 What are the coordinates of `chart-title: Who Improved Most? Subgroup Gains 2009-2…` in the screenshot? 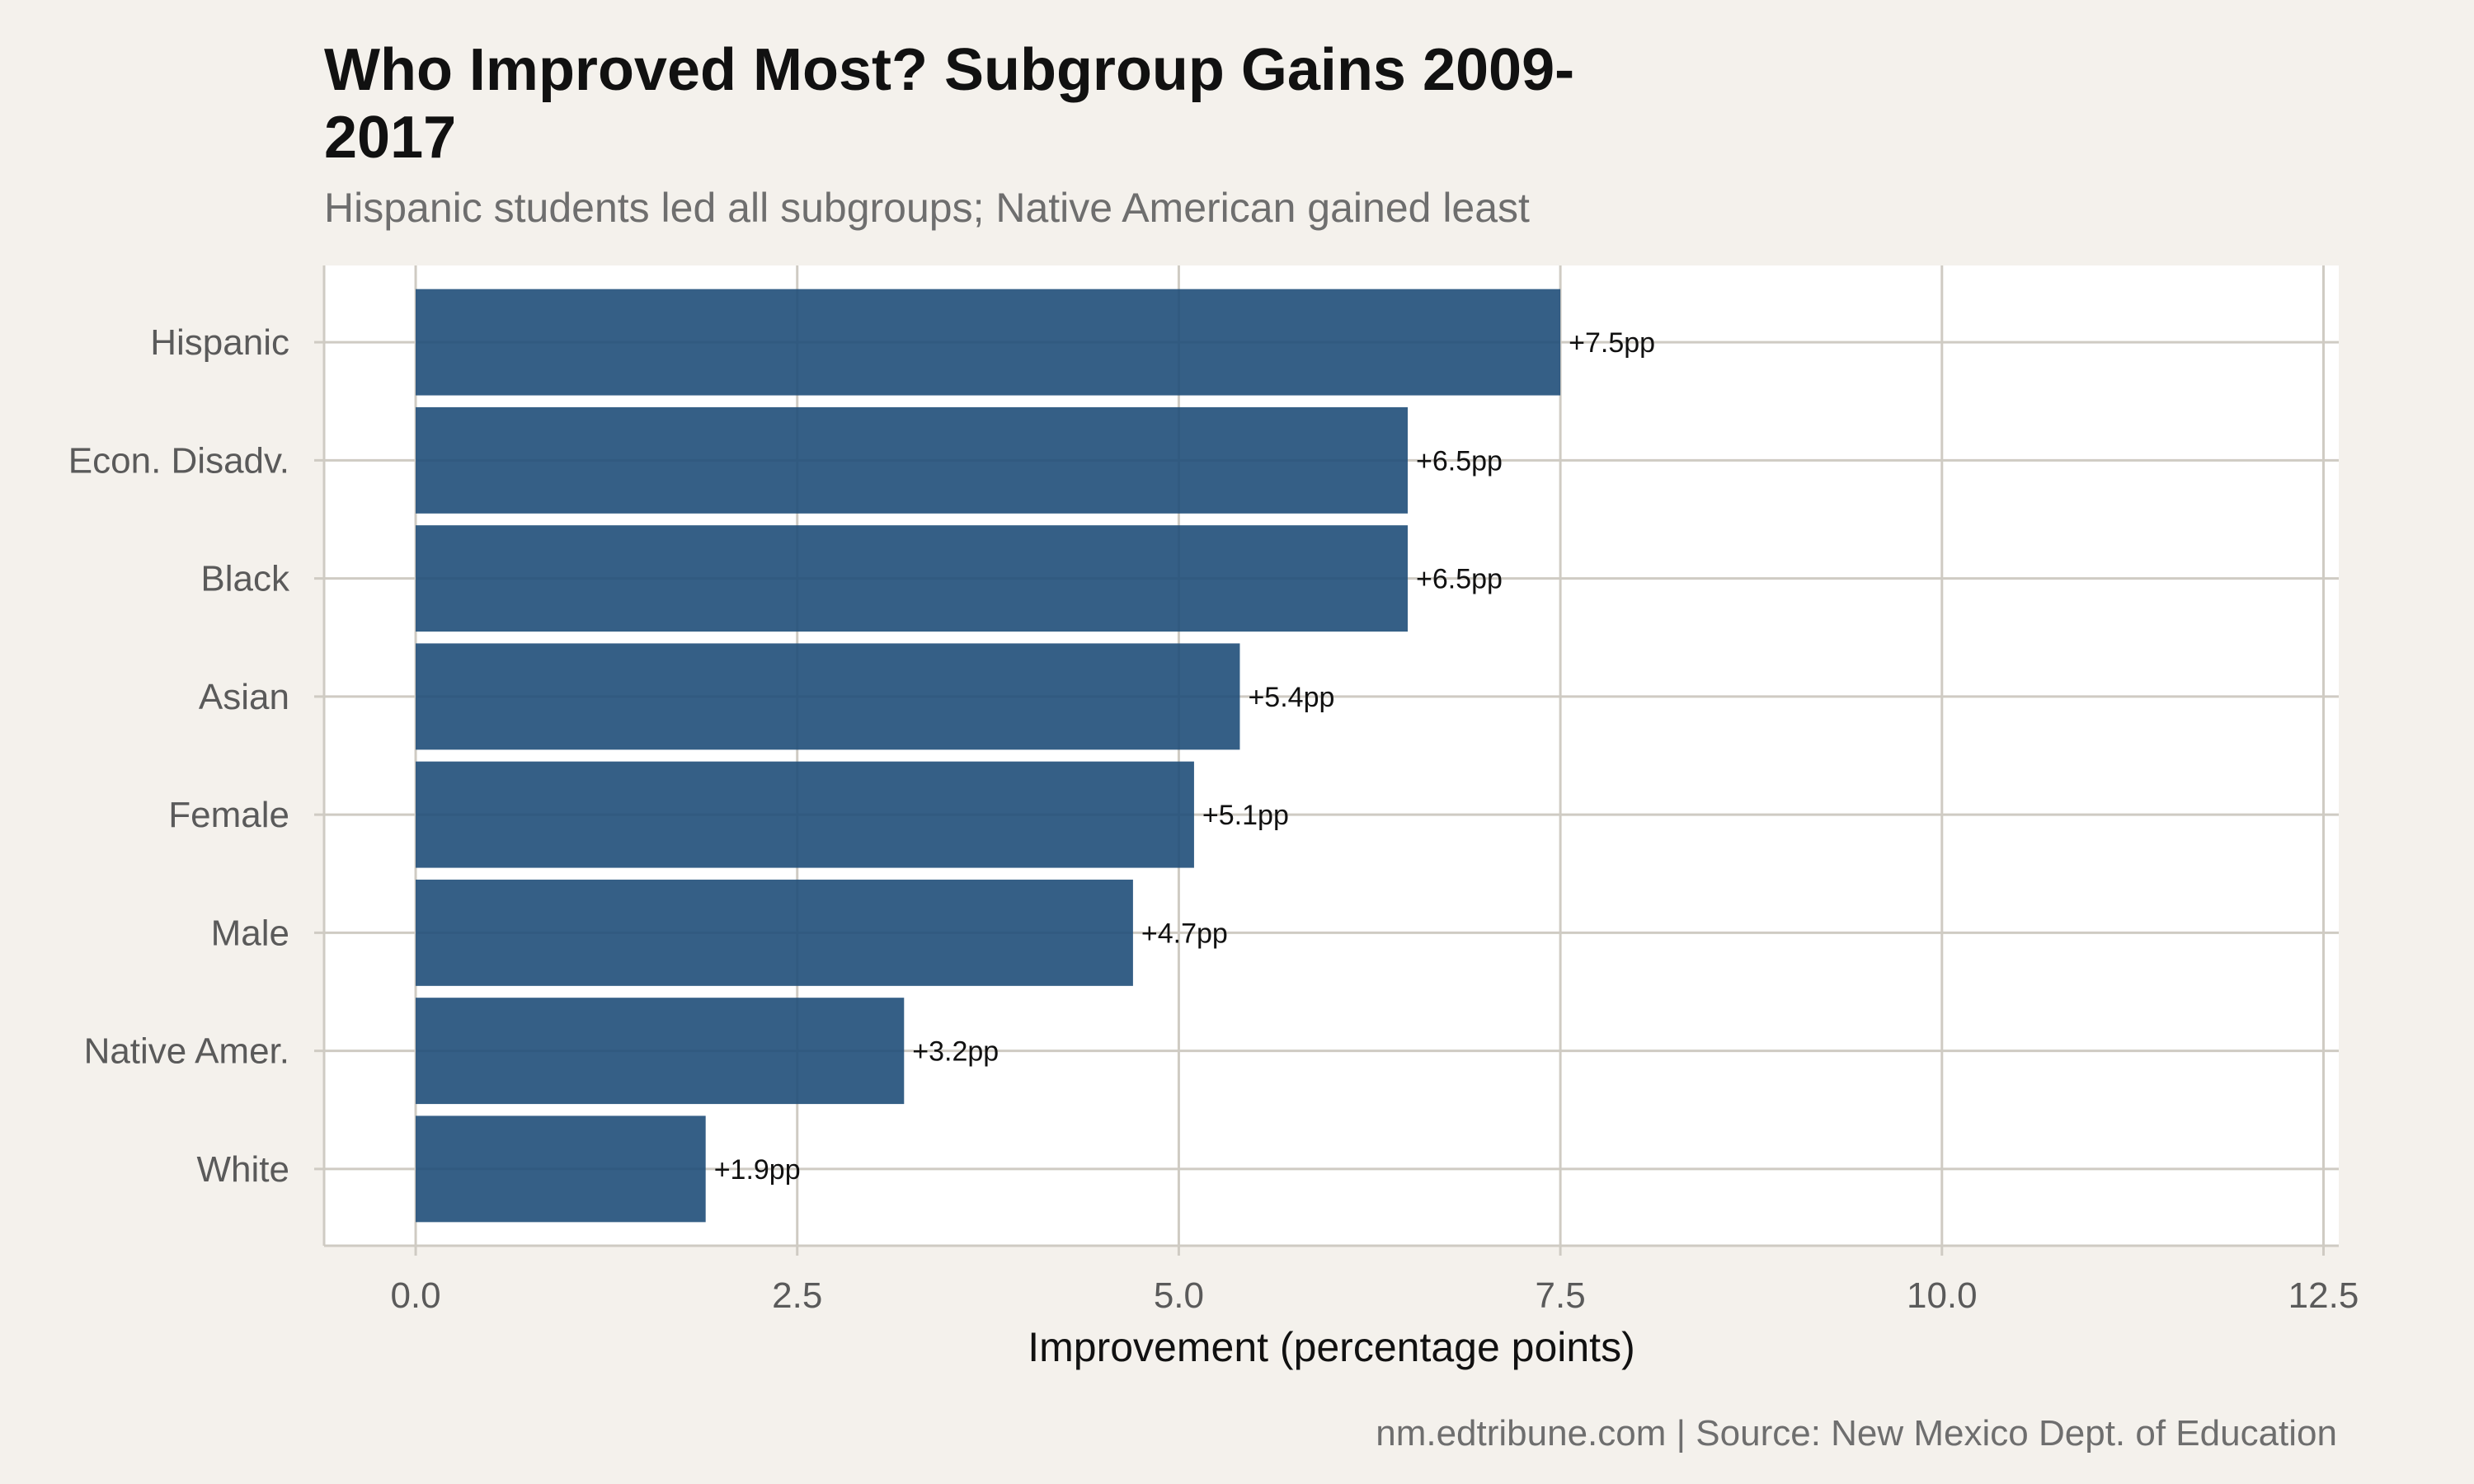 It's located at (949, 104).